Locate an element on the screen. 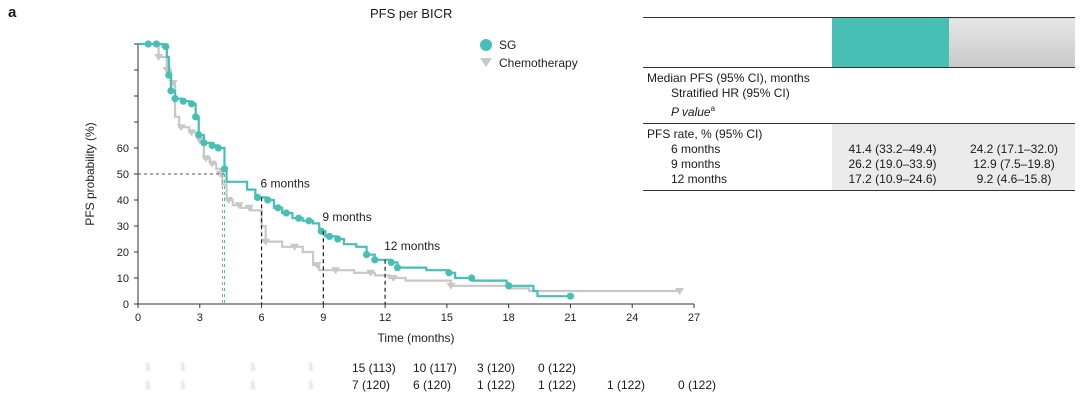 The width and height of the screenshot is (1080, 410). x-axis-label: Time (months) is located at coordinates (416, 338).